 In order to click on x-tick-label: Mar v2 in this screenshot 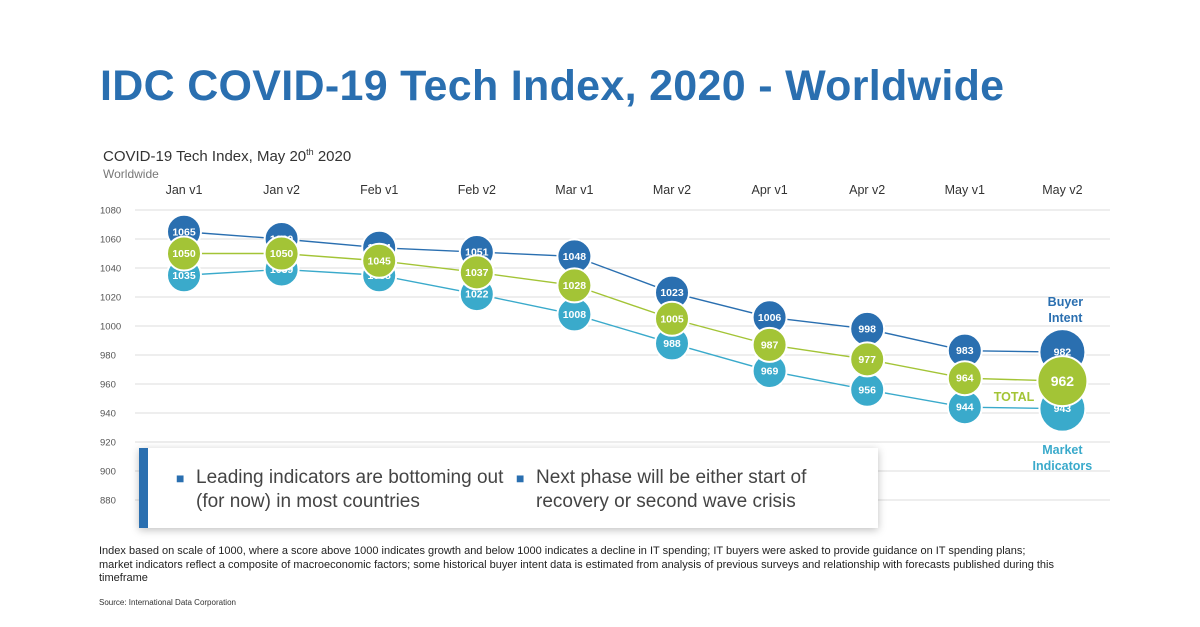, I will do `click(672, 190)`.